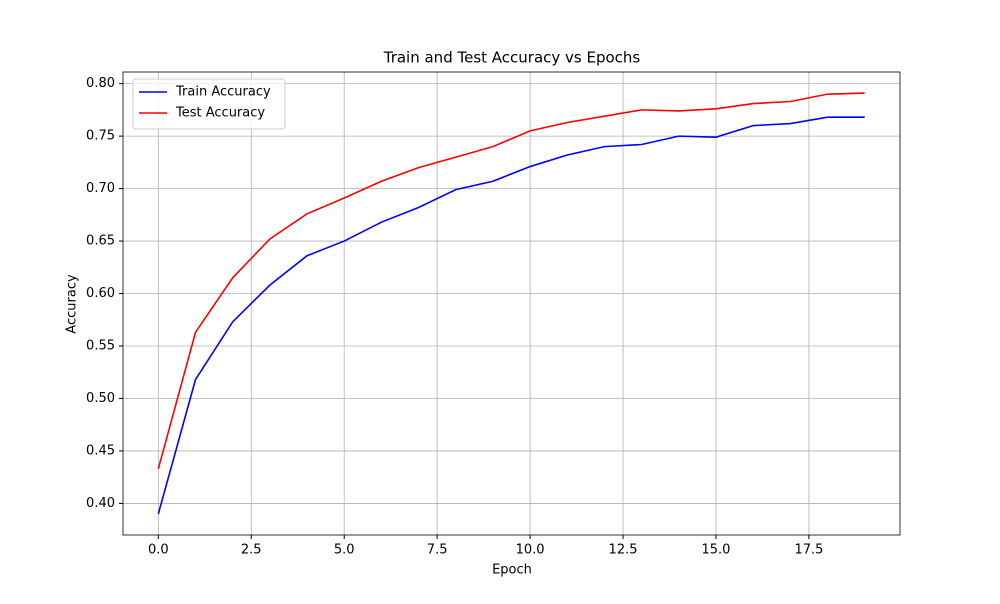 This screenshot has width=1000, height=604. What do you see at coordinates (623, 550) in the screenshot?
I see `x-tick-label: 12.5` at bounding box center [623, 550].